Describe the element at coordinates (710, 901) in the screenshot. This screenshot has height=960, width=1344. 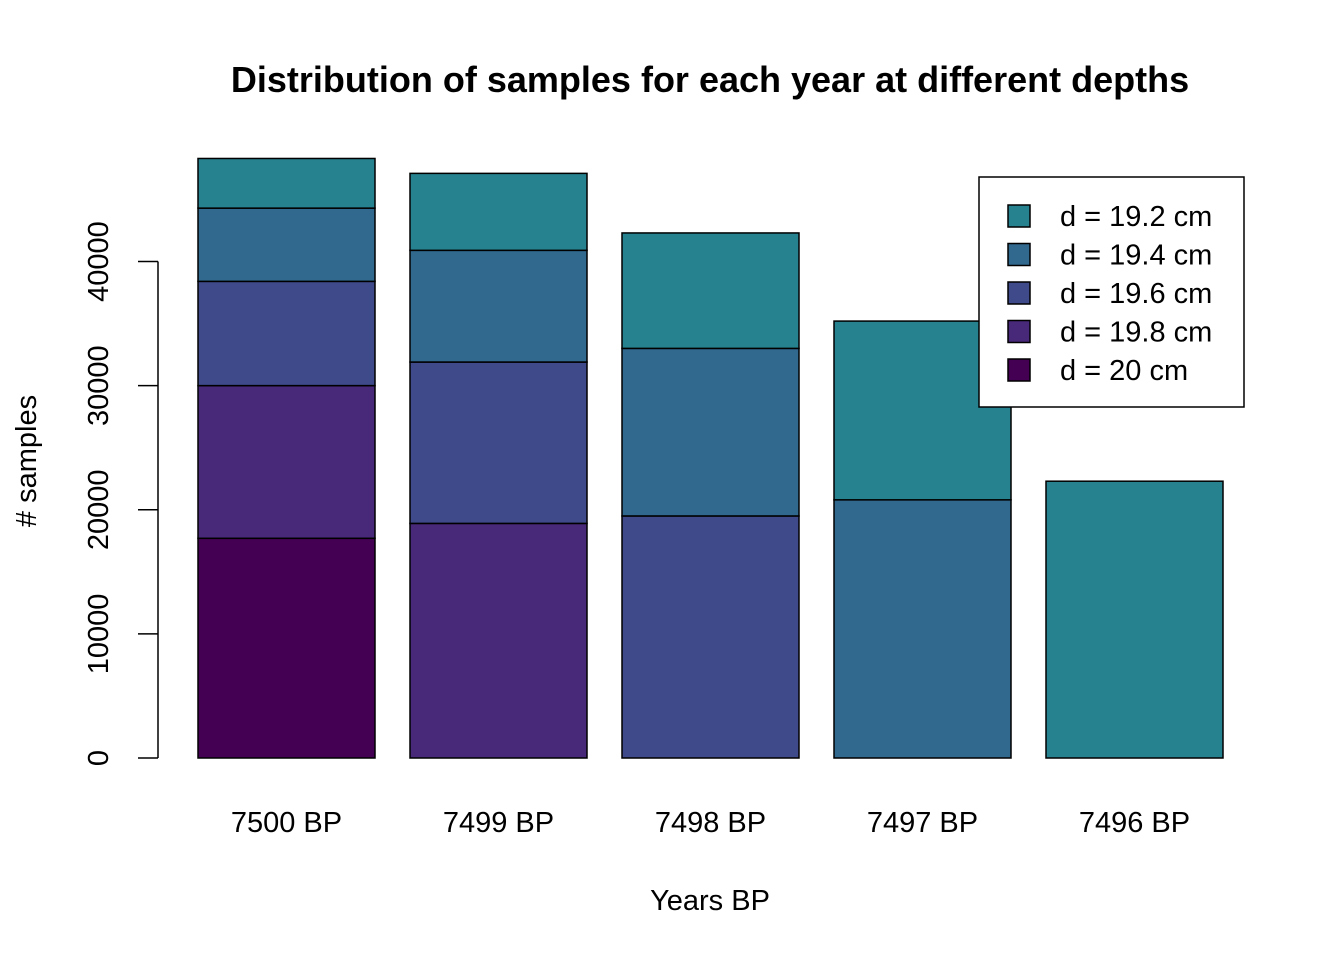
I see `x-axis-label: Years BP` at that location.